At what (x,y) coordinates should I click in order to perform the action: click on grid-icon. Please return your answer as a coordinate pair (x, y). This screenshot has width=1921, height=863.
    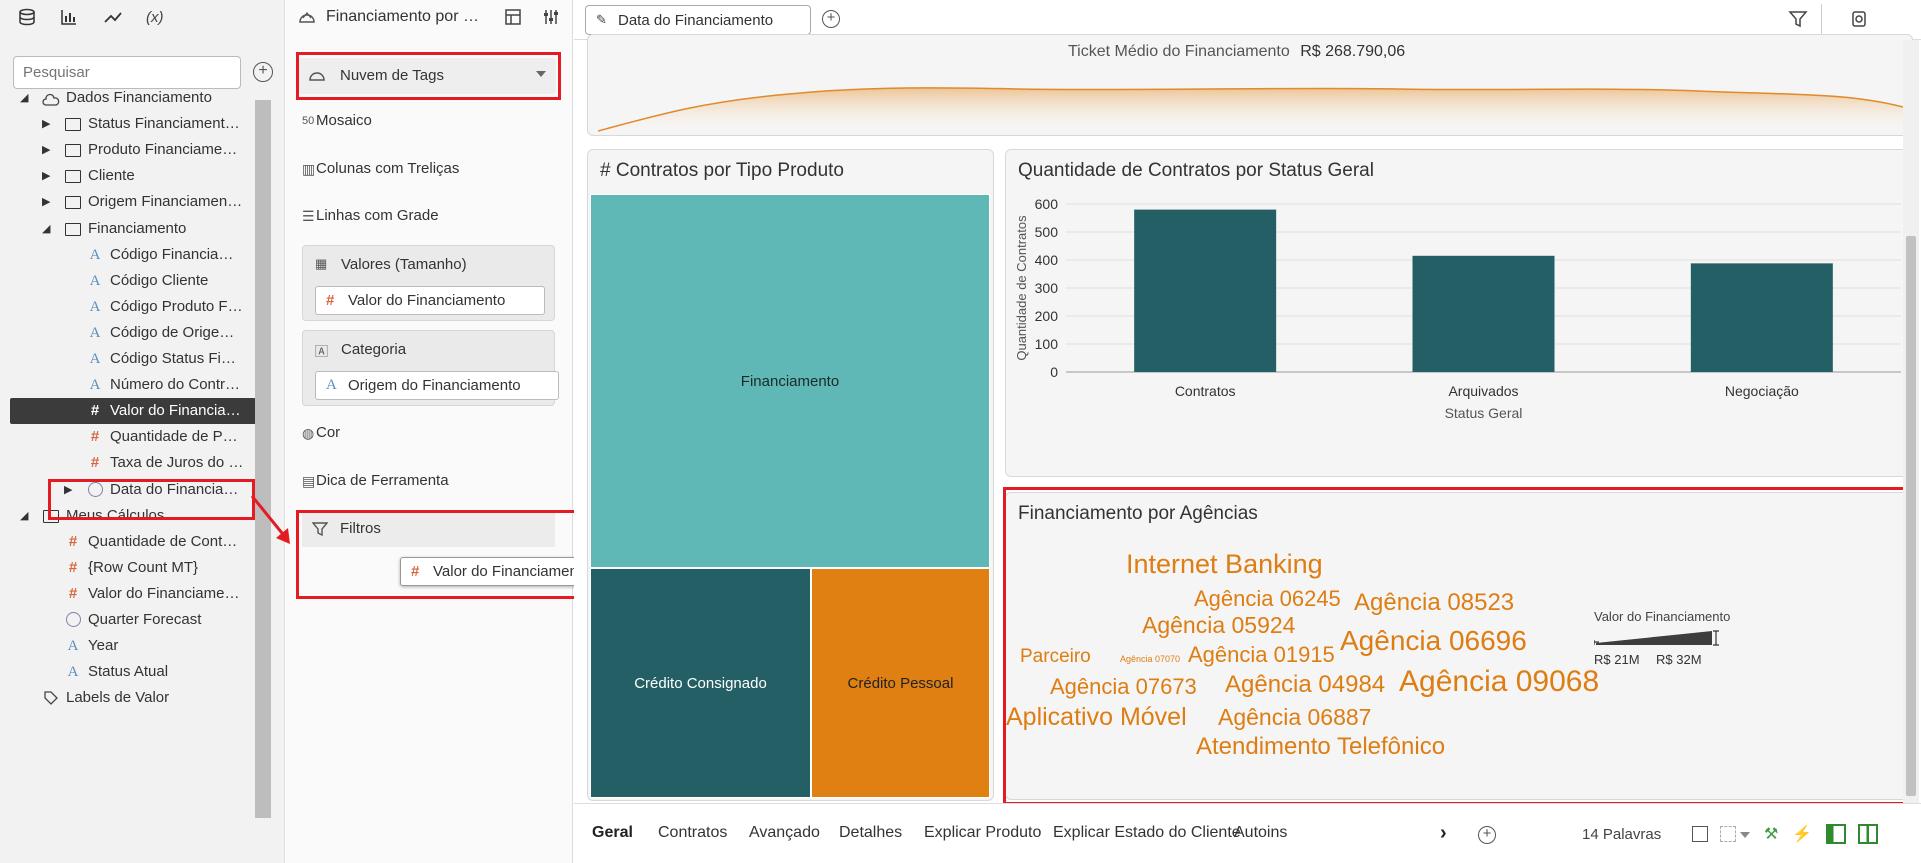
    Looking at the image, I should click on (1728, 834).